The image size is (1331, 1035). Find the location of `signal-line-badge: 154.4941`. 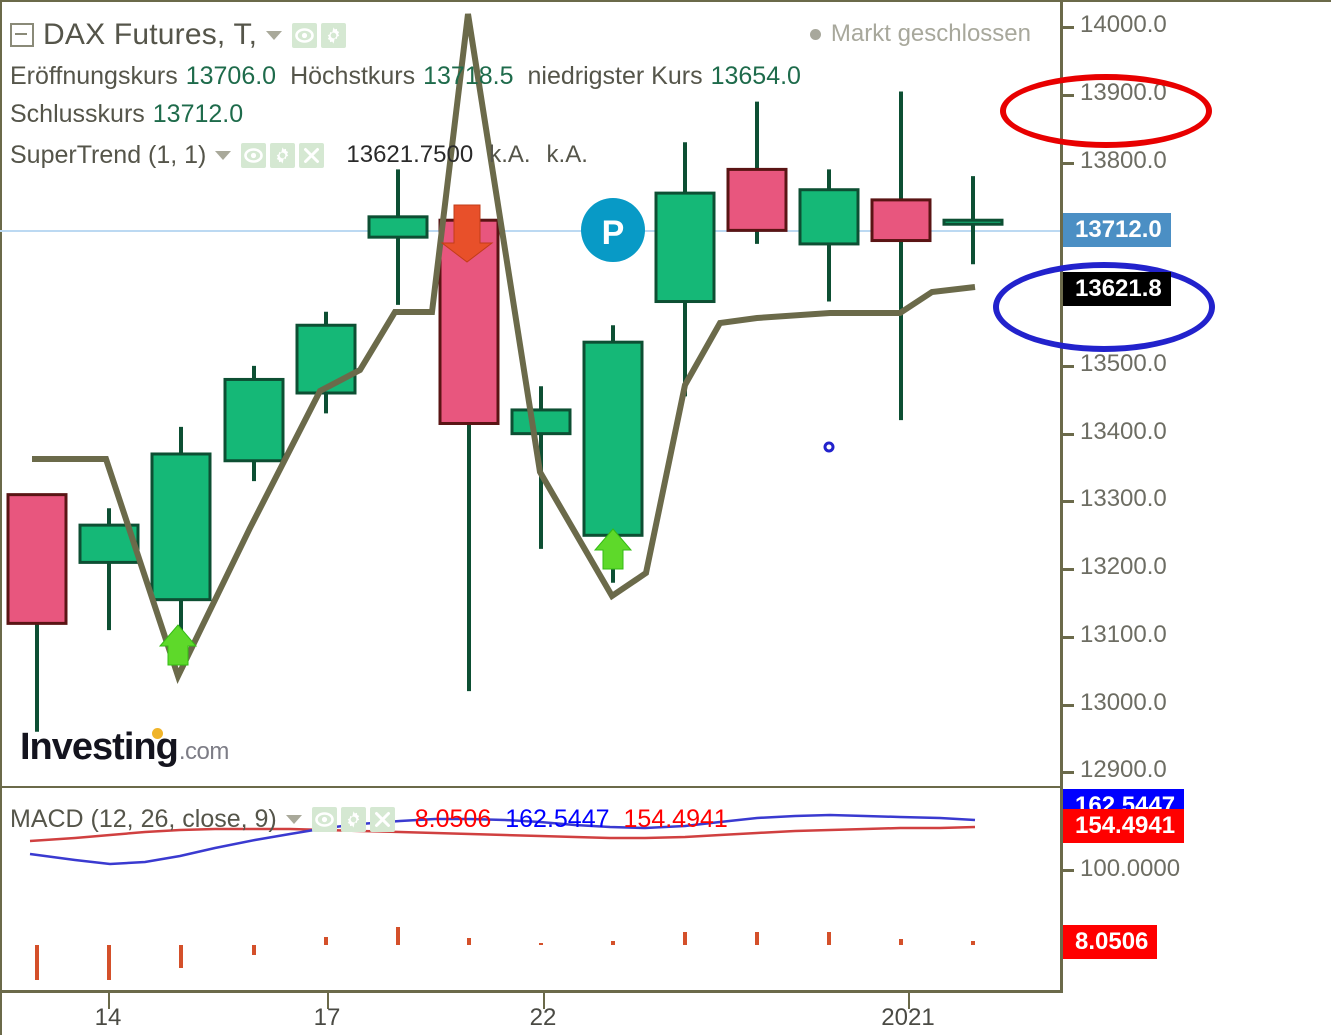

signal-line-badge: 154.4941 is located at coordinates (1124, 826).